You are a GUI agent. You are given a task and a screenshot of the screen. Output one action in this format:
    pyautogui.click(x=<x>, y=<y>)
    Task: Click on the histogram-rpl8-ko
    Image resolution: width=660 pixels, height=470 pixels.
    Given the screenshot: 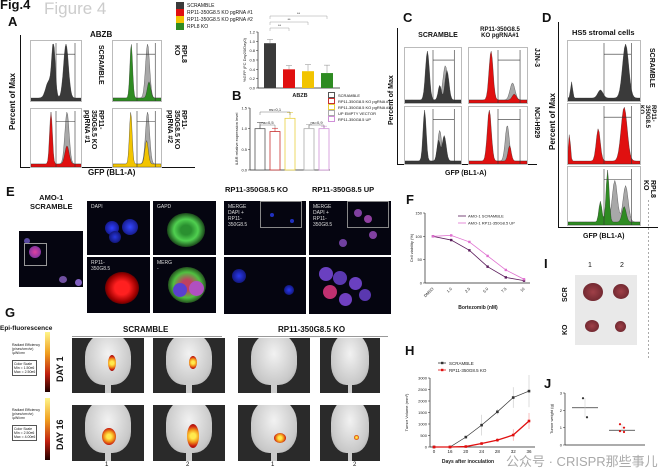 What is the action you would take?
    pyautogui.click(x=137, y=71)
    